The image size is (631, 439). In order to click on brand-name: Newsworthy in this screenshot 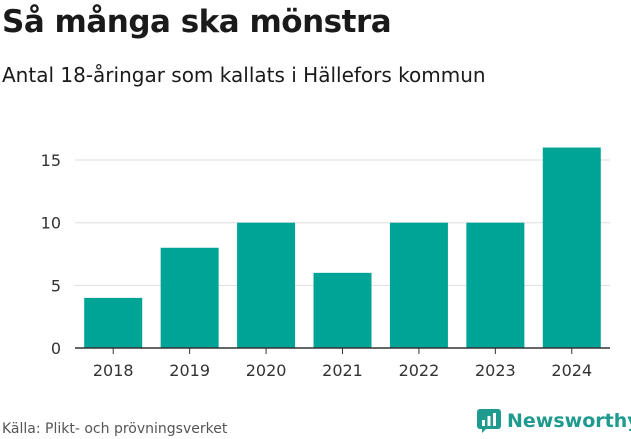, I will do `click(569, 421)`.